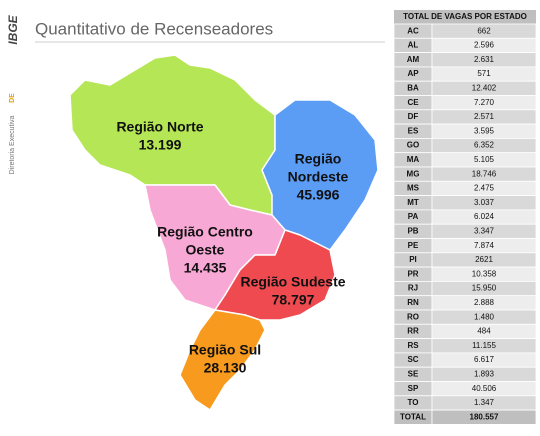  I want to click on table-cell: 662, so click(484, 30).